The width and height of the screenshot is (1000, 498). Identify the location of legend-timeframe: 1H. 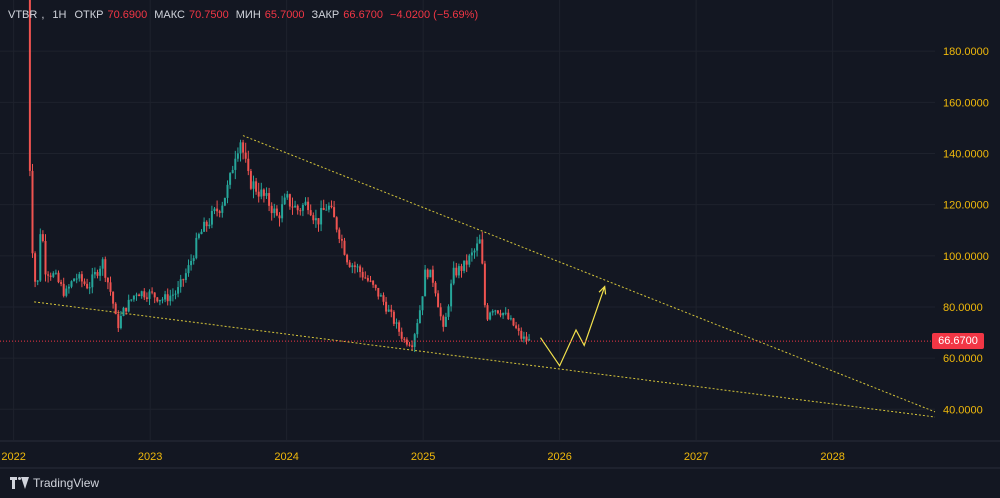
(59, 15).